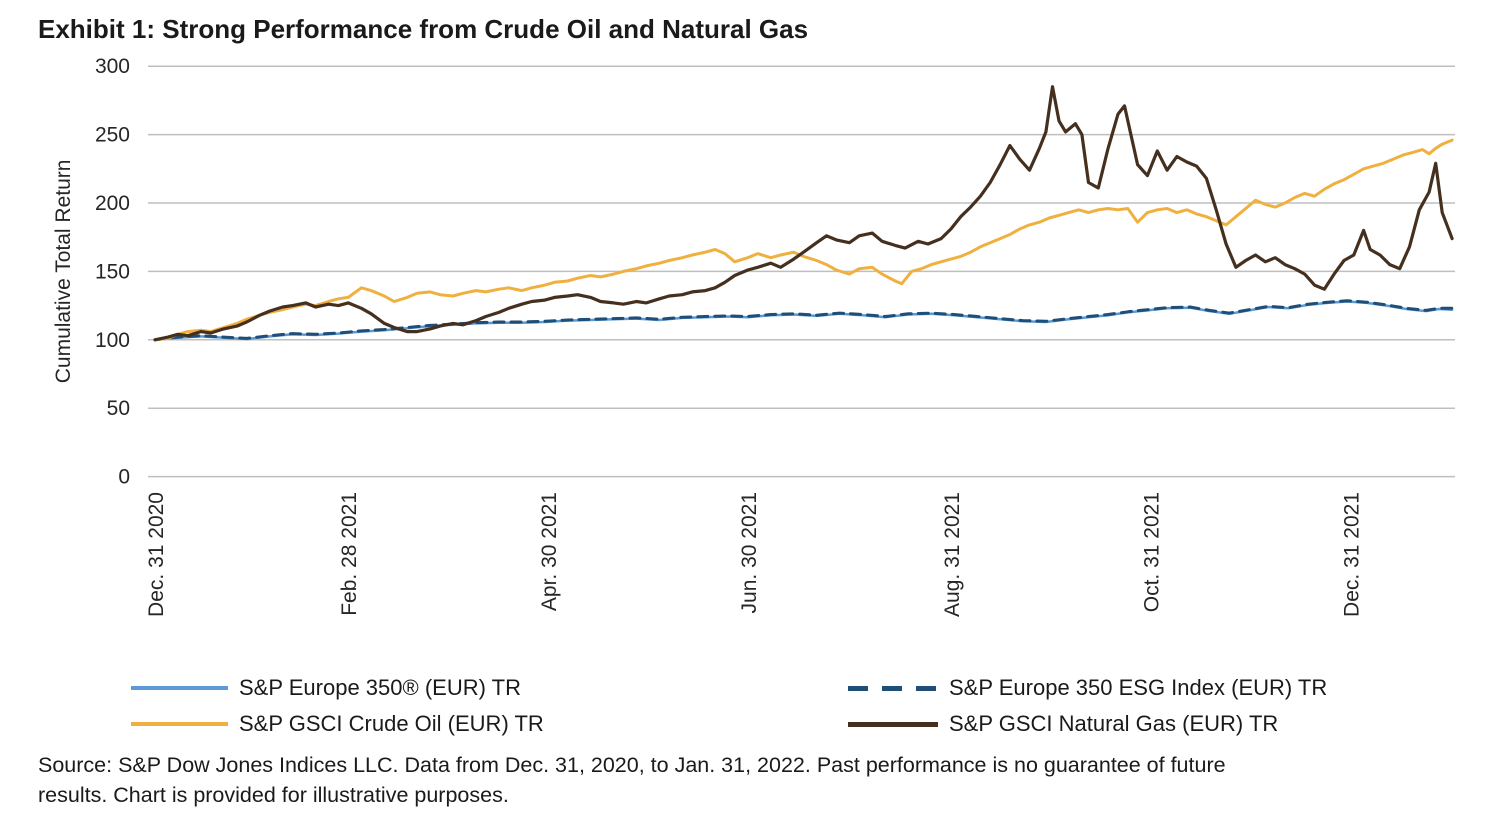 The image size is (1496, 828). What do you see at coordinates (349, 554) in the screenshot?
I see `x-tick-feb-28-2021: Feb. 28 2021` at bounding box center [349, 554].